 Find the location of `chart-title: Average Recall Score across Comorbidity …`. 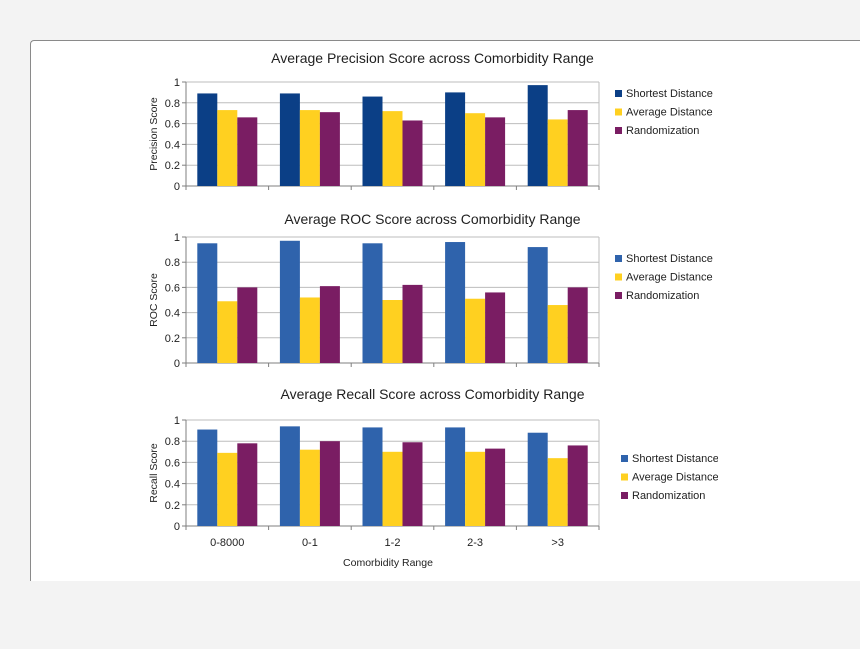

chart-title: Average Recall Score across Comorbidity … is located at coordinates (433, 394).